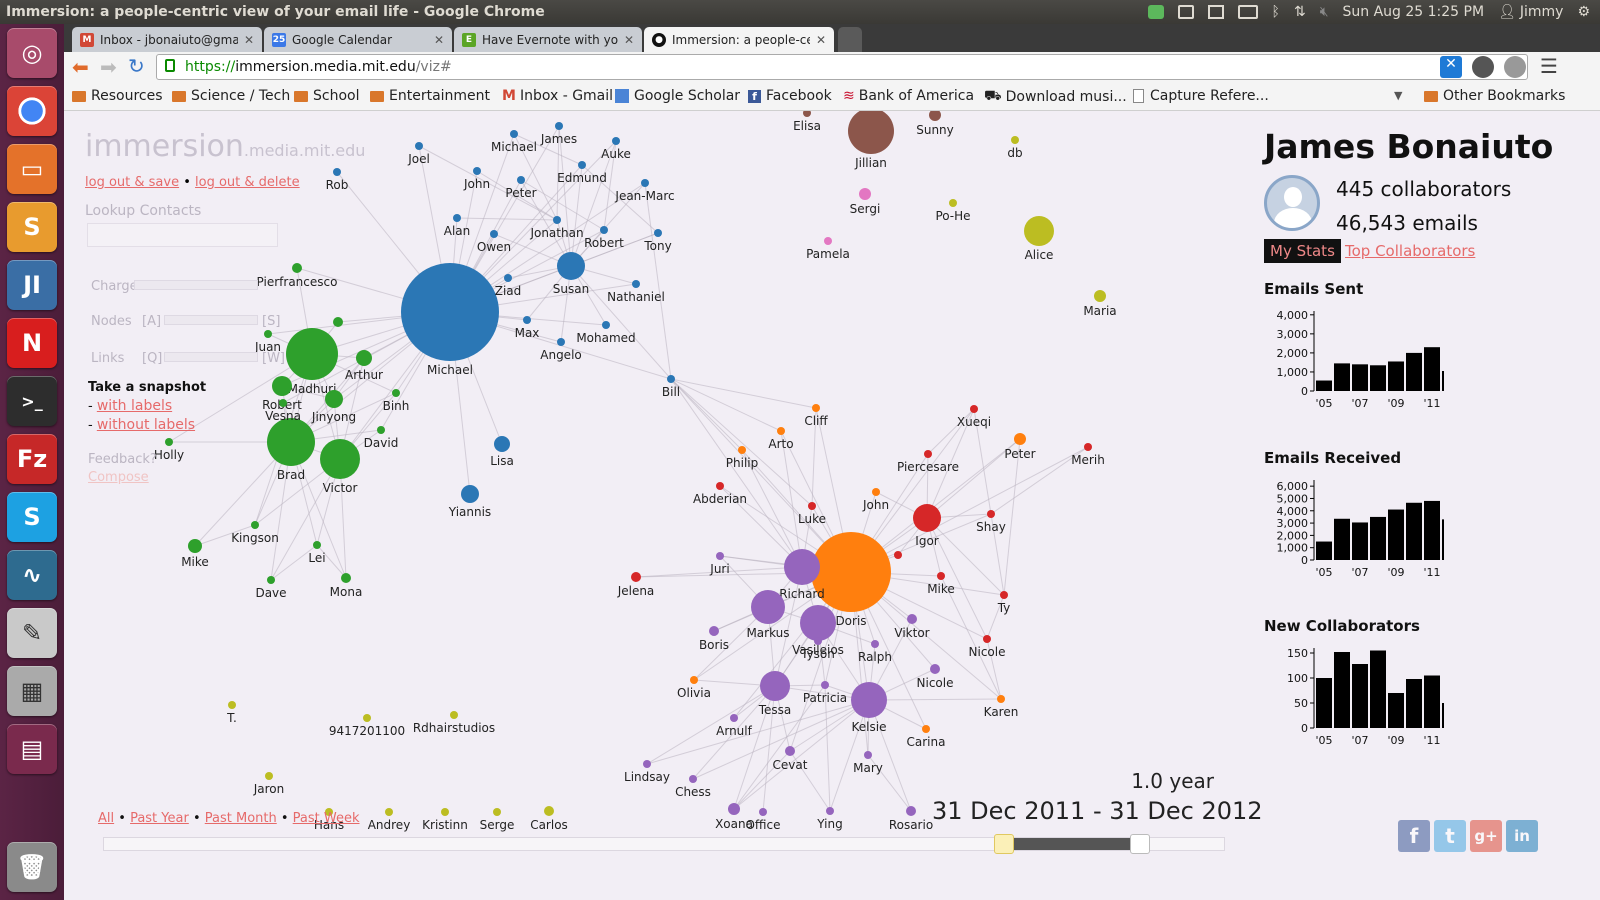  Describe the element at coordinates (1549, 66) in the screenshot. I see `menu-icon: ☰` at that location.